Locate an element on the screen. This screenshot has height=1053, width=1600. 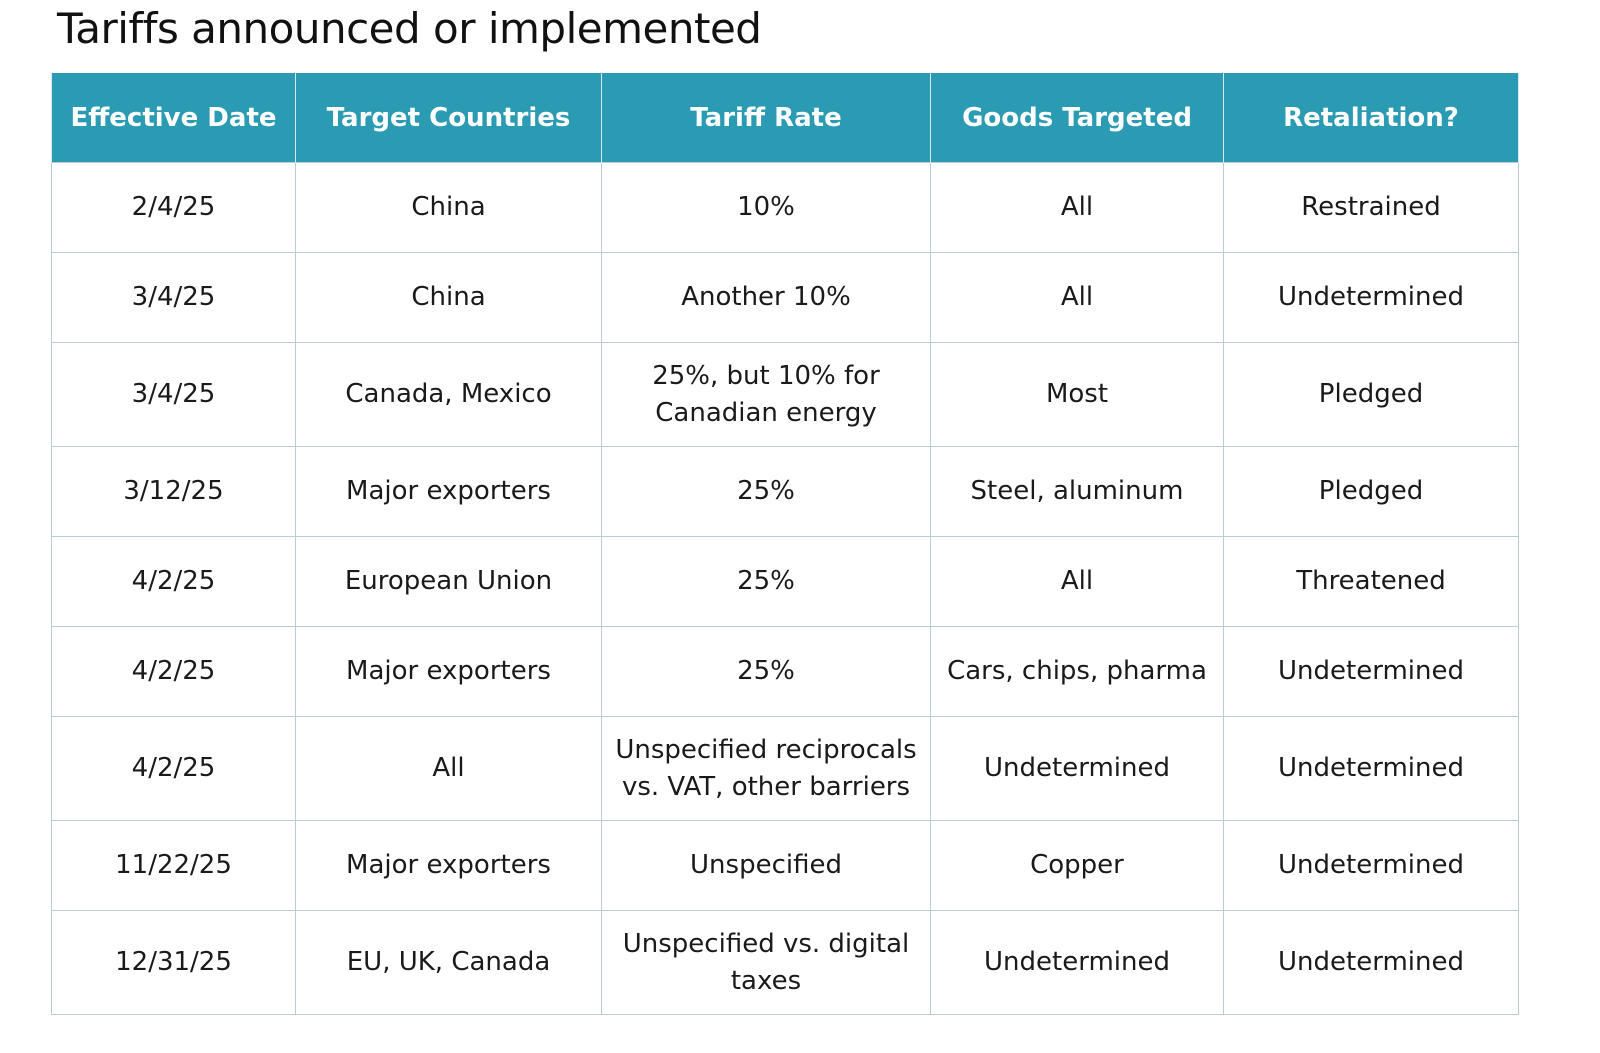
effective-date-cell: 12/31/25 is located at coordinates (173, 962).